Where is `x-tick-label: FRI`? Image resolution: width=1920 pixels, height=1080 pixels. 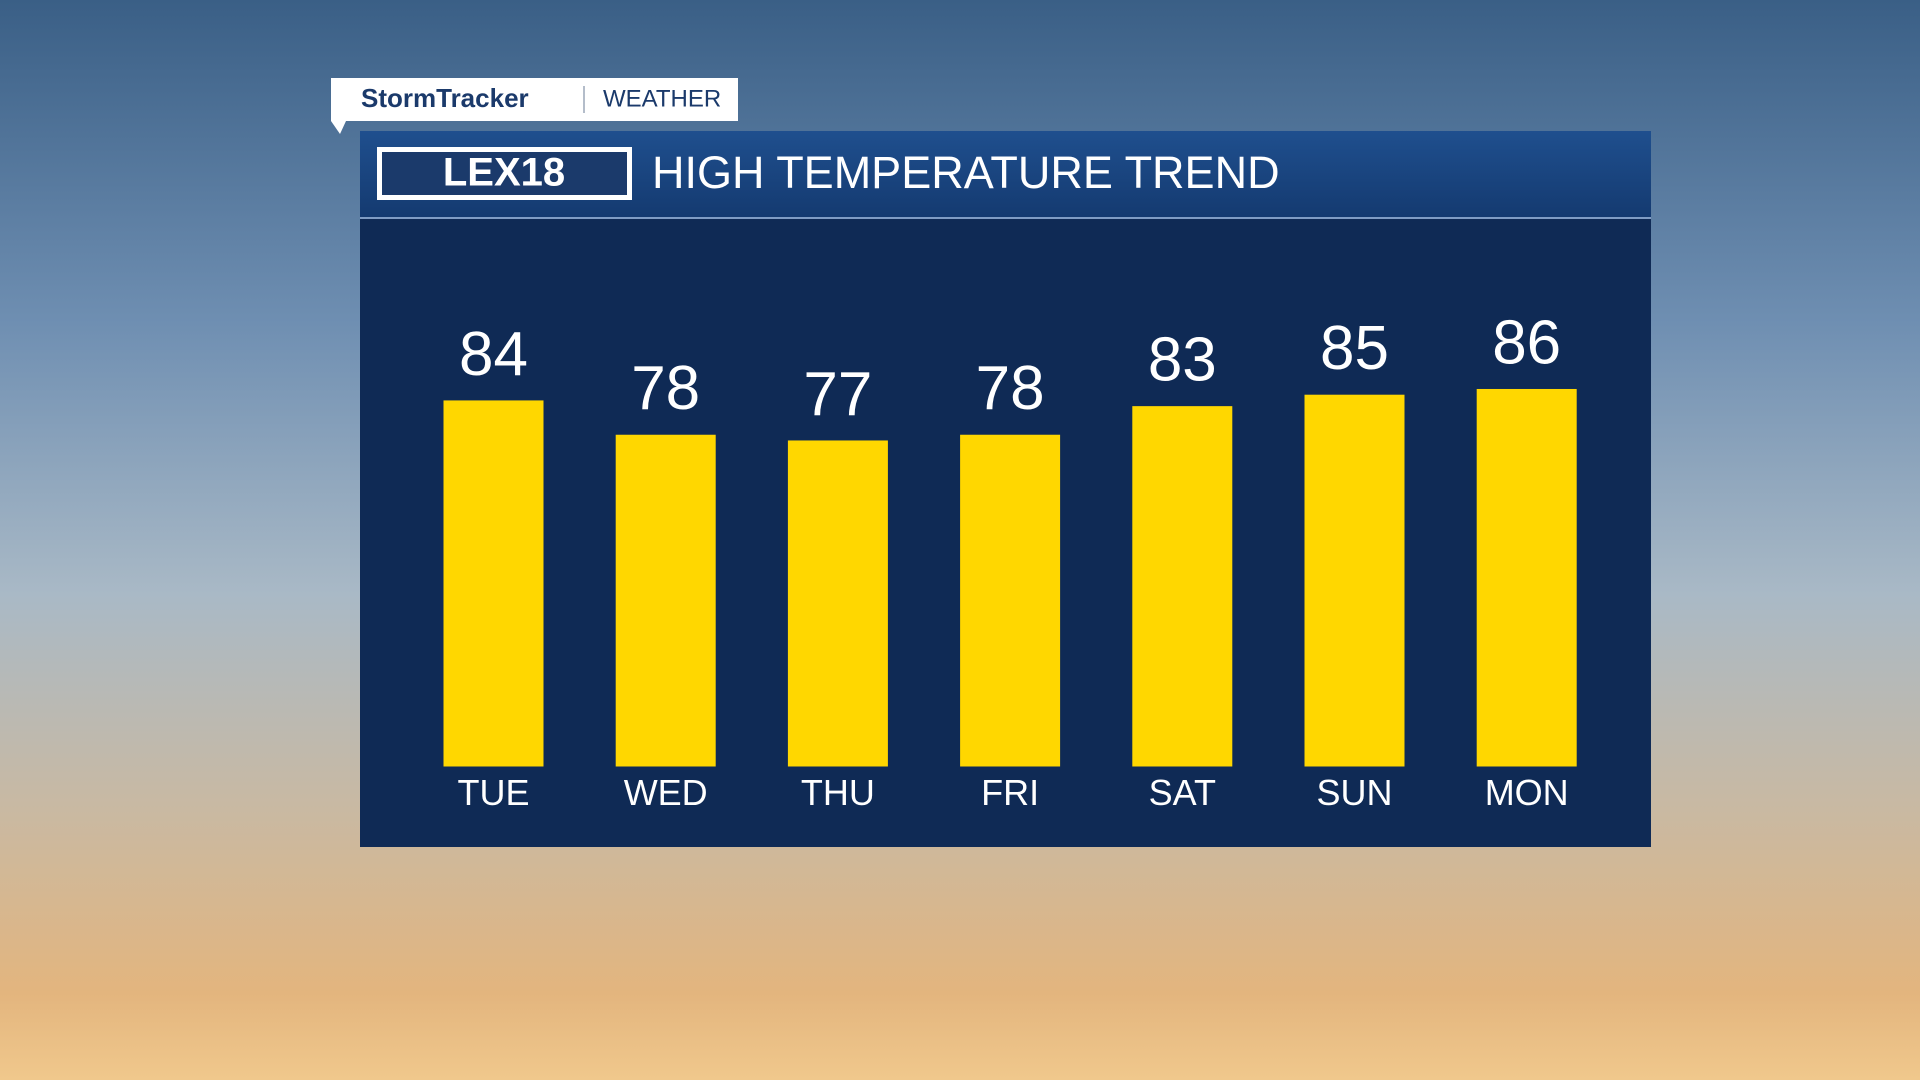 x-tick-label: FRI is located at coordinates (1010, 792).